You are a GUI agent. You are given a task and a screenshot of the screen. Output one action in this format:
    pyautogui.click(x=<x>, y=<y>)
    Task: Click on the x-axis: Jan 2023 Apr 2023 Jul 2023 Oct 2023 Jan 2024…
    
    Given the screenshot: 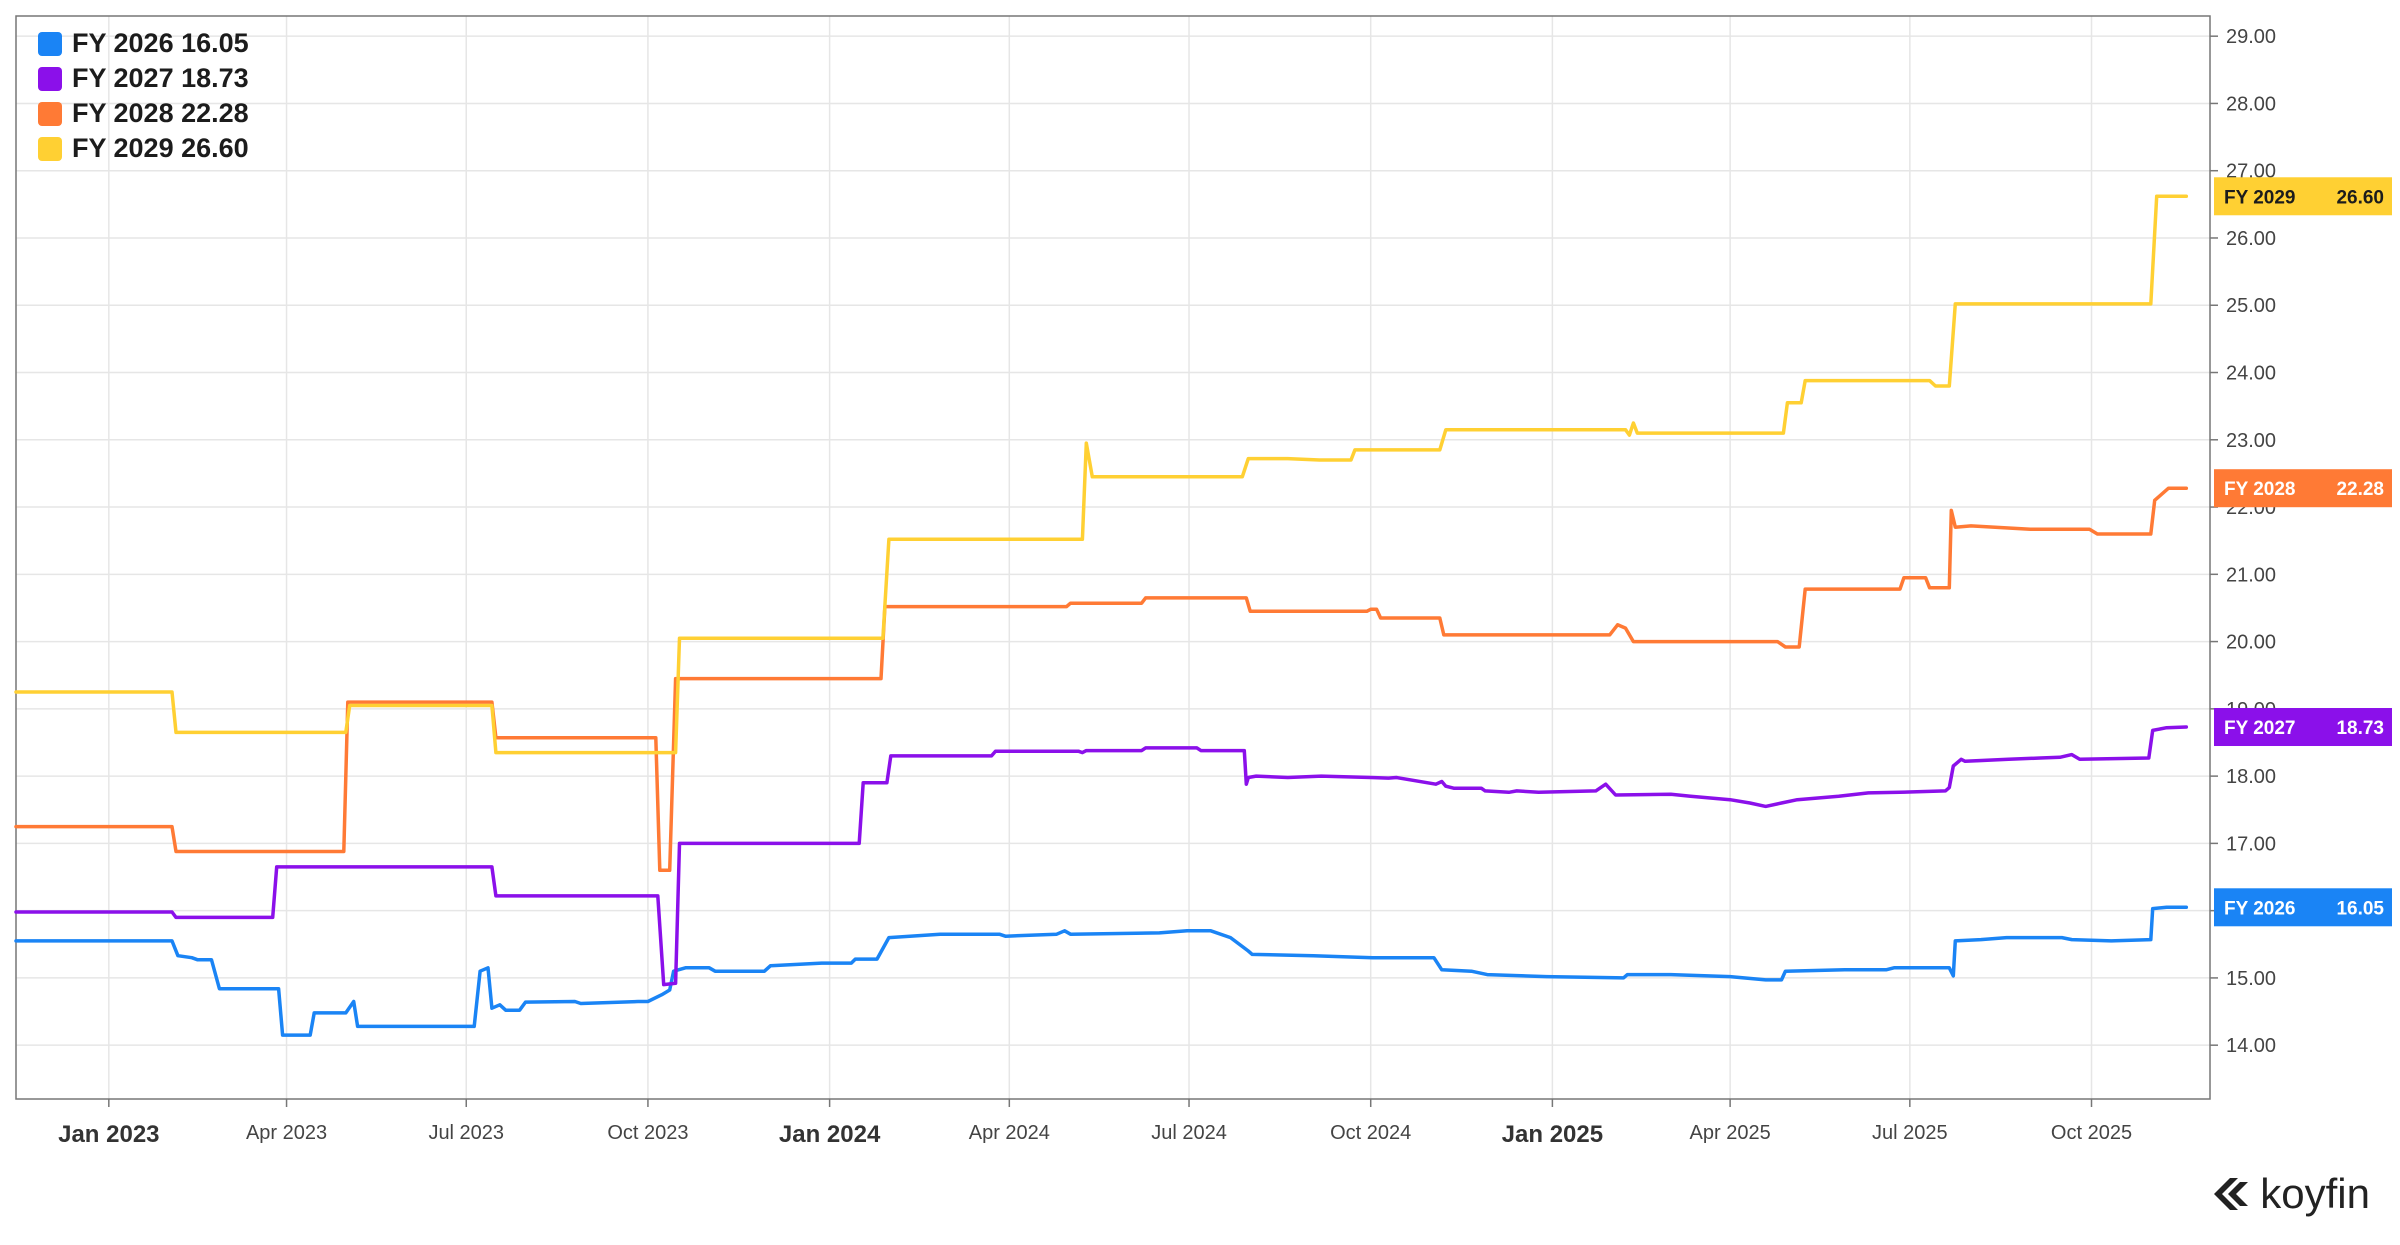 What is the action you would take?
    pyautogui.click(x=1095, y=1123)
    